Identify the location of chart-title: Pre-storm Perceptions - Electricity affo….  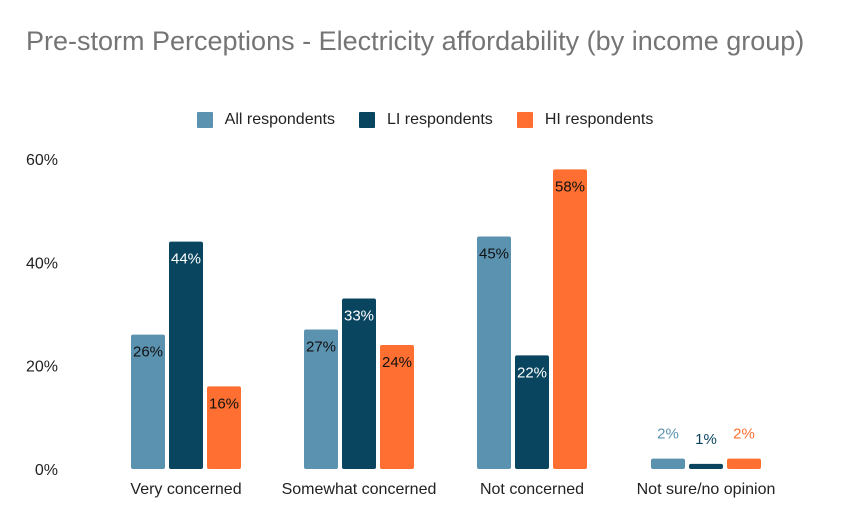
(415, 41).